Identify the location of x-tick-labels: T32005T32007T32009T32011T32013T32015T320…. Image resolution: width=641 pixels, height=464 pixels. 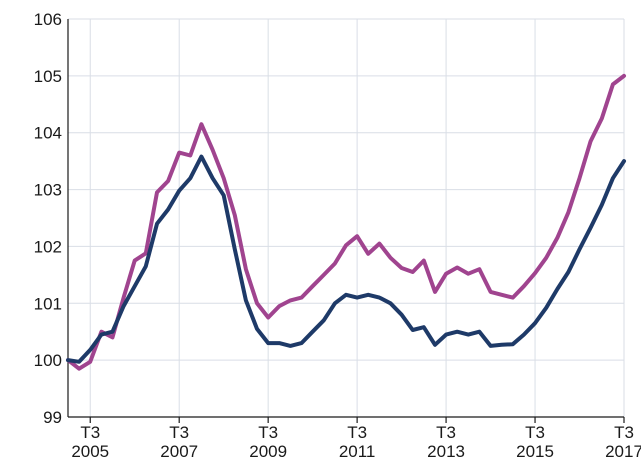
(356, 442).